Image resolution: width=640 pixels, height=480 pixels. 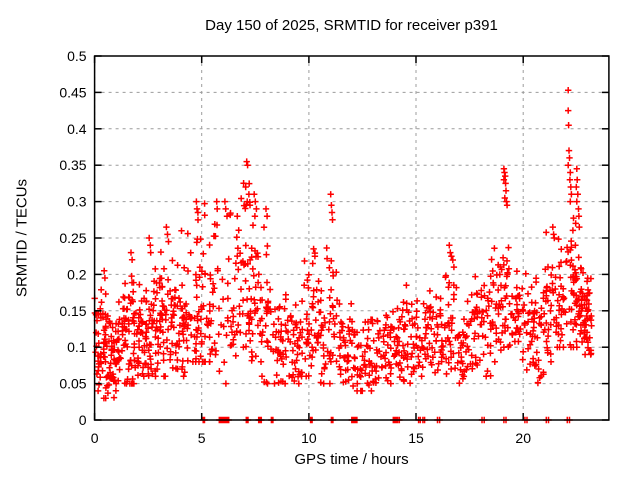 What do you see at coordinates (72, 92) in the screenshot?
I see `svg-text: 0.45` at bounding box center [72, 92].